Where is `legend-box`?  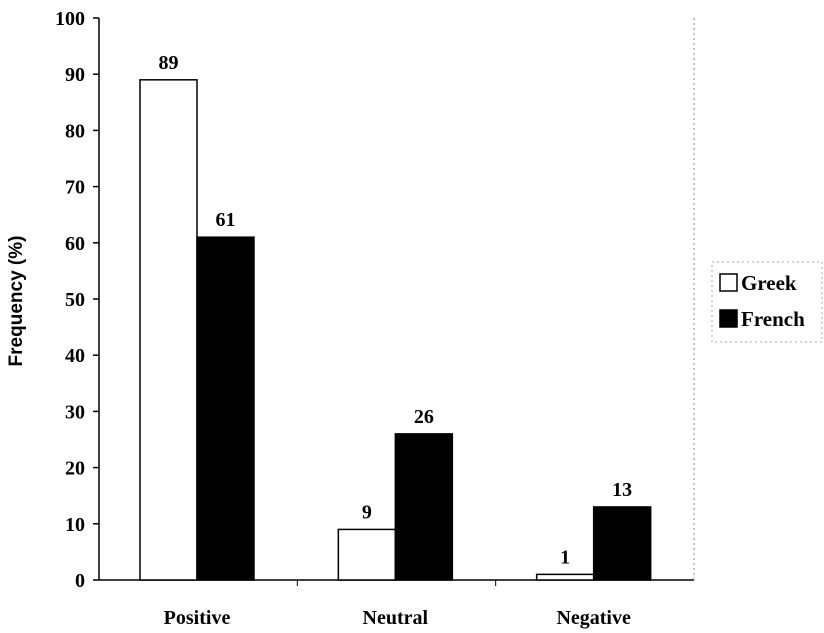
legend-box is located at coordinates (767, 302).